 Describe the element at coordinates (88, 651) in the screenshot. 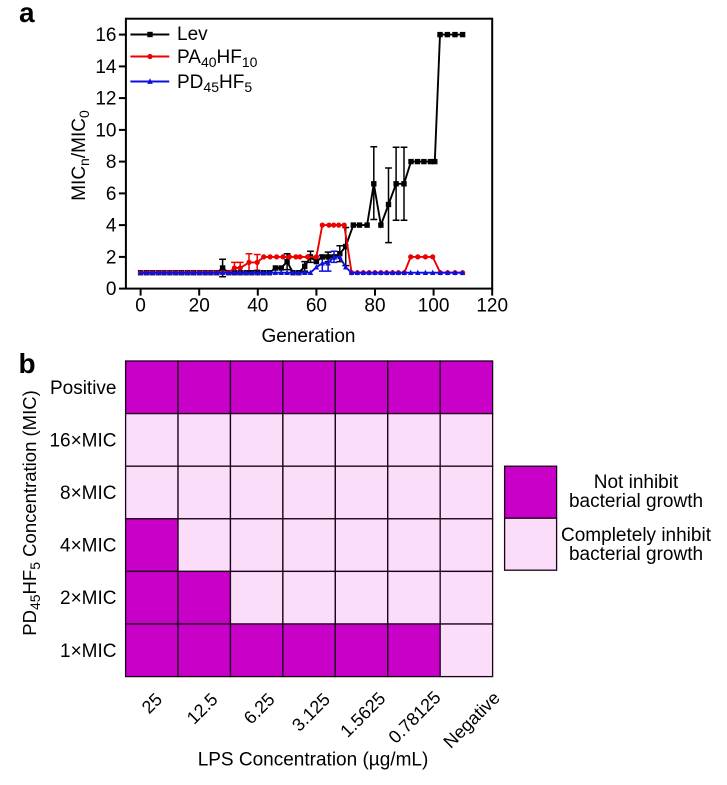

I see `svg-text: 1×MIC` at that location.